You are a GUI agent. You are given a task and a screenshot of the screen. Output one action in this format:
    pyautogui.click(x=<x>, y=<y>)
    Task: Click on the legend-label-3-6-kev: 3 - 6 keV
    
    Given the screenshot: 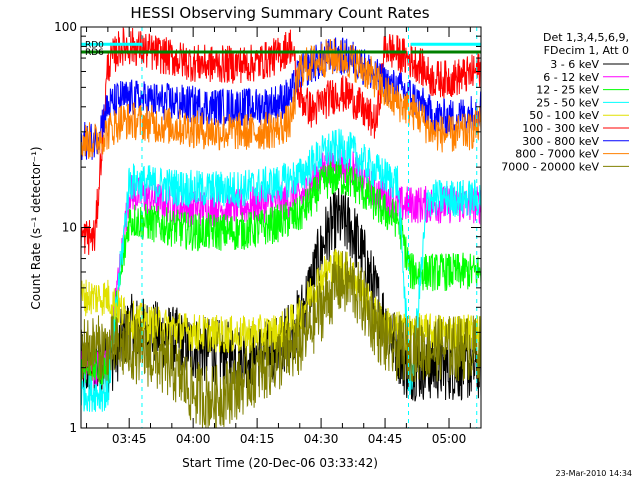 What is the action you would take?
    pyautogui.click(x=574, y=64)
    